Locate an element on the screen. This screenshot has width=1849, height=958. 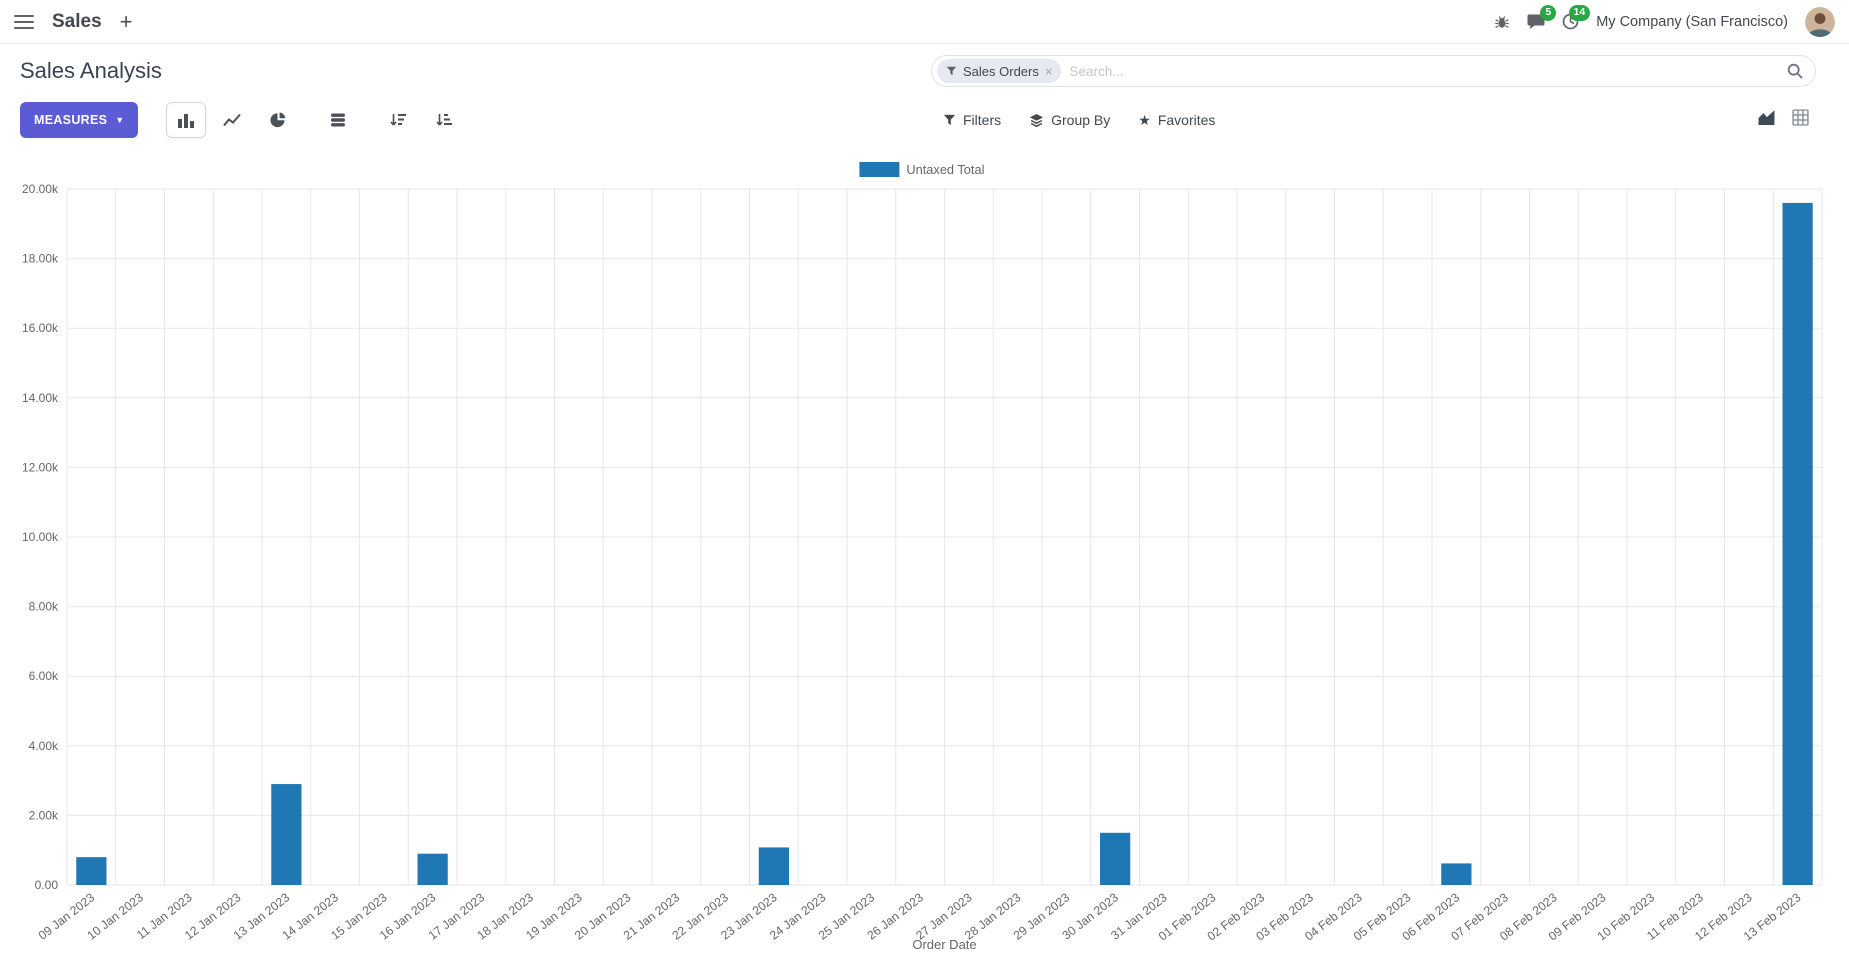
sort-ascending-icon is located at coordinates (444, 120).